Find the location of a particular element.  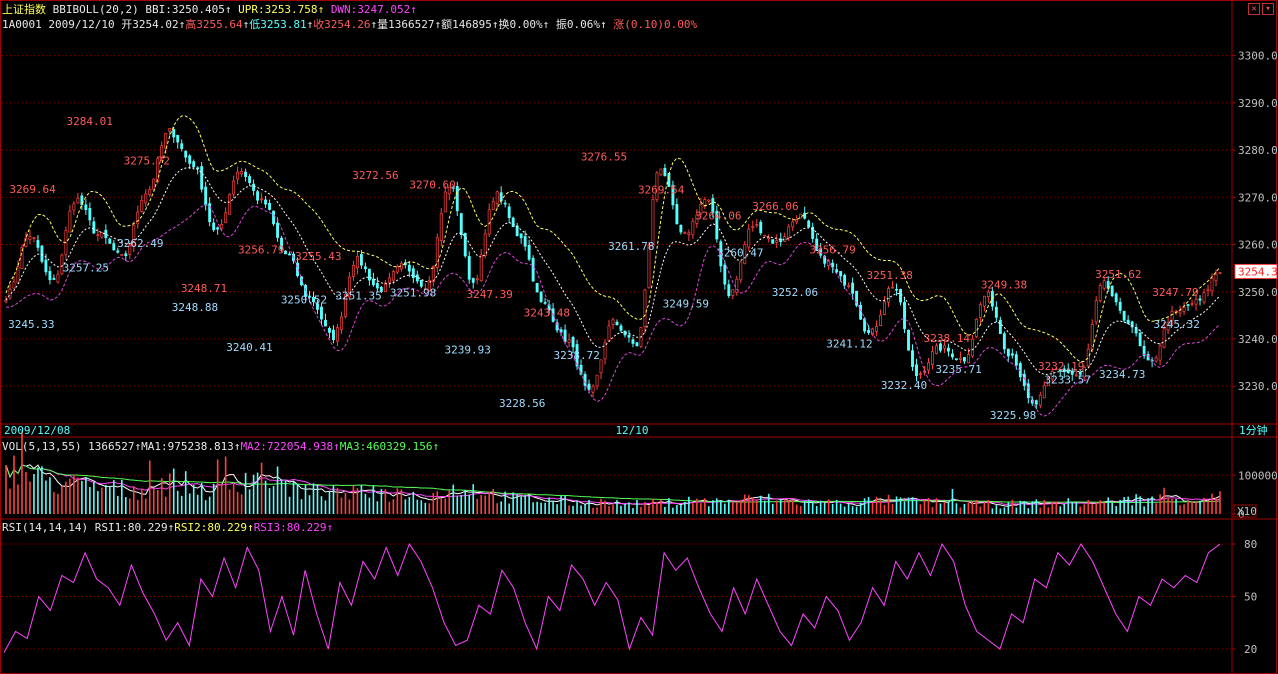

vol-study-name: VOL(5,13,55) is located at coordinates (42, 446).